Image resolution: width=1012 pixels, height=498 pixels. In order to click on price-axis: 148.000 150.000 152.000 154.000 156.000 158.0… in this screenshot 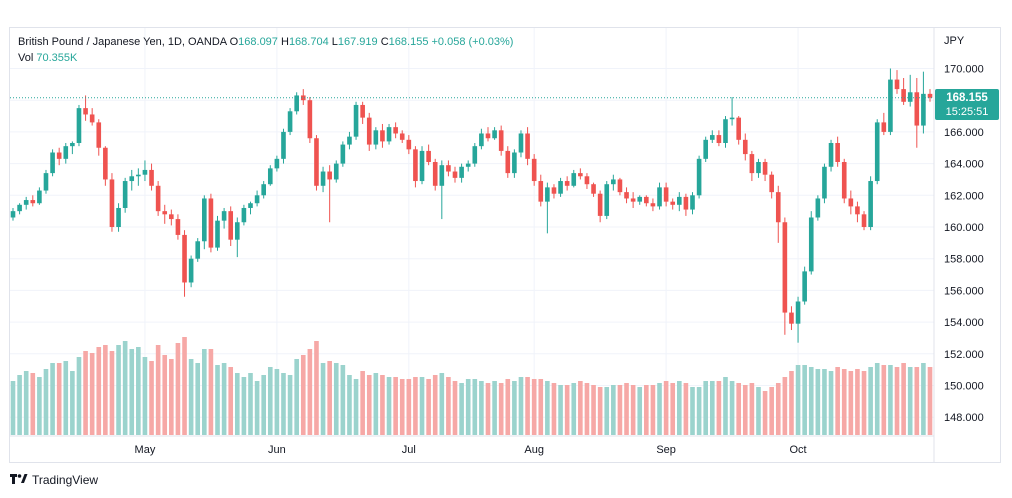, I will do `click(958, 245)`.